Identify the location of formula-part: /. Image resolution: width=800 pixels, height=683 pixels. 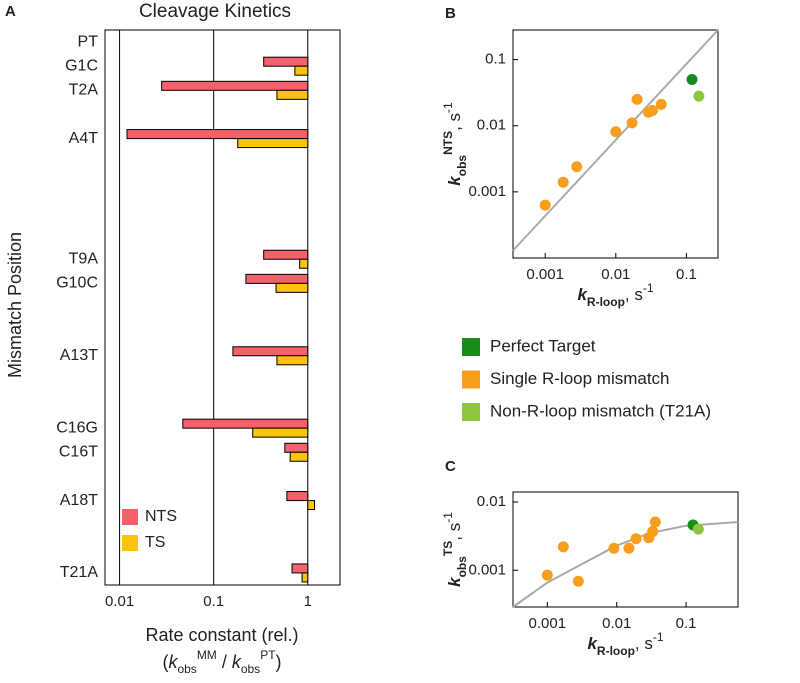
(224, 662).